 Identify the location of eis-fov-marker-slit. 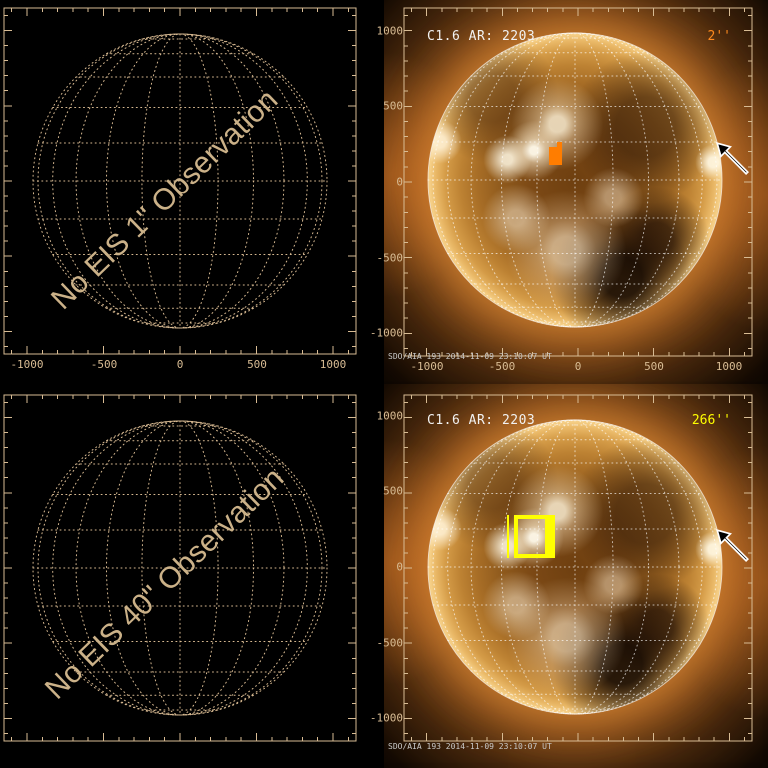
(553, 156).